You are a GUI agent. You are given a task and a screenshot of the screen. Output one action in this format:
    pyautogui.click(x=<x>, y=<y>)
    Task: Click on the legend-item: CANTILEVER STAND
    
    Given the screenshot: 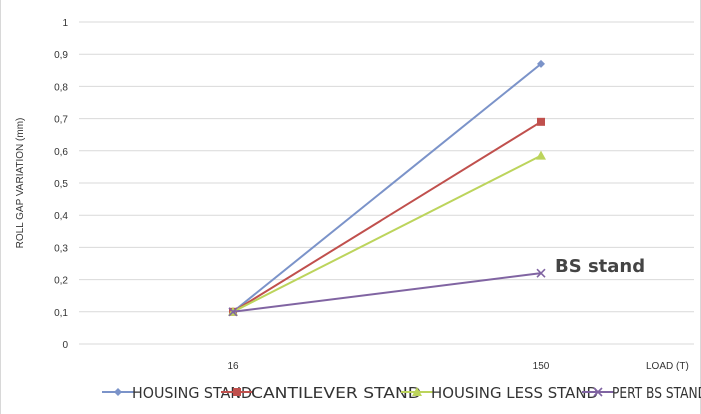 What is the action you would take?
    pyautogui.click(x=321, y=393)
    